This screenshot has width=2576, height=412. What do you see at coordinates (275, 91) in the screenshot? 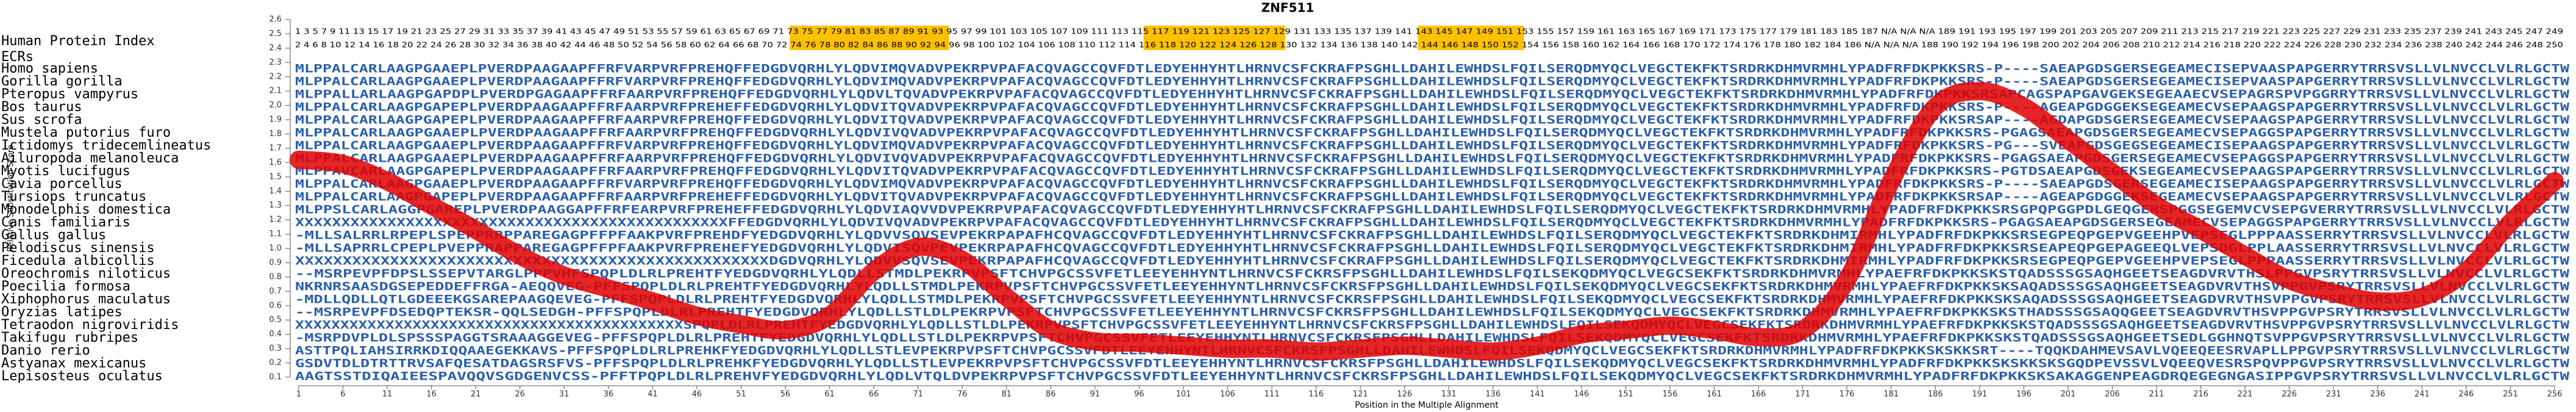
I see `y-tick-label: 2.1` at bounding box center [275, 91].